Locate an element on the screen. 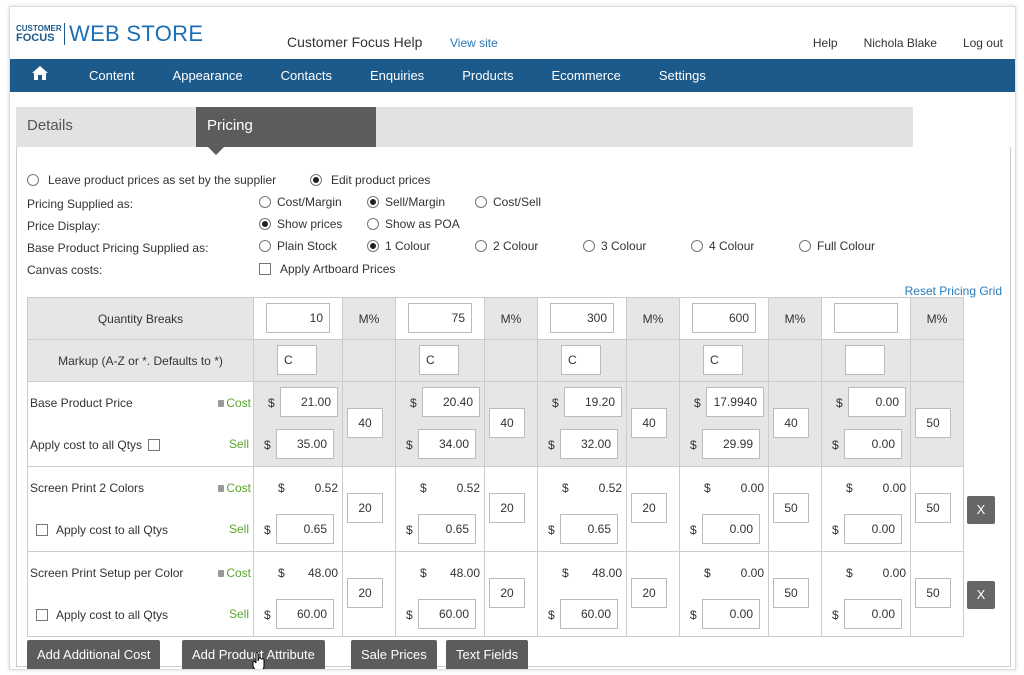 The image size is (1024, 675). add-additional-cost-button: Add Additional Cost is located at coordinates (94, 654).